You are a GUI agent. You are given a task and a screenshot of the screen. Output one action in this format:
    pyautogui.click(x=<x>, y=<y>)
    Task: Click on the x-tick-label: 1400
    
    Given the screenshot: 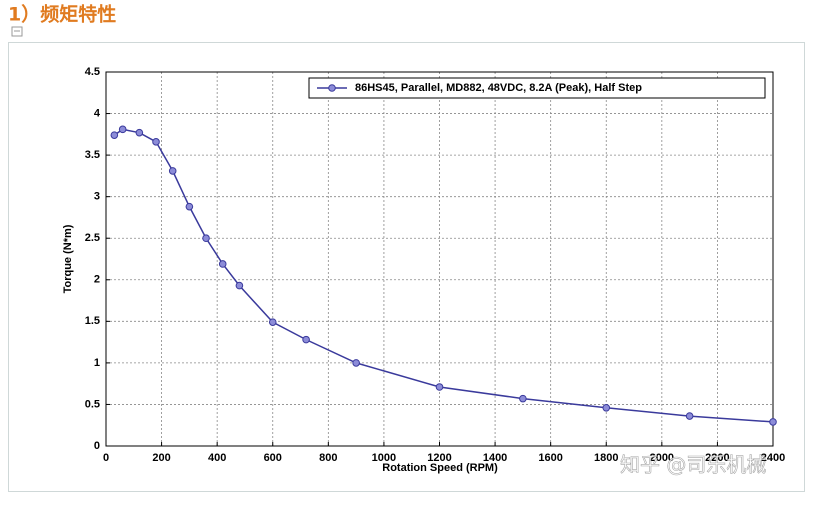 What is the action you would take?
    pyautogui.click(x=495, y=458)
    